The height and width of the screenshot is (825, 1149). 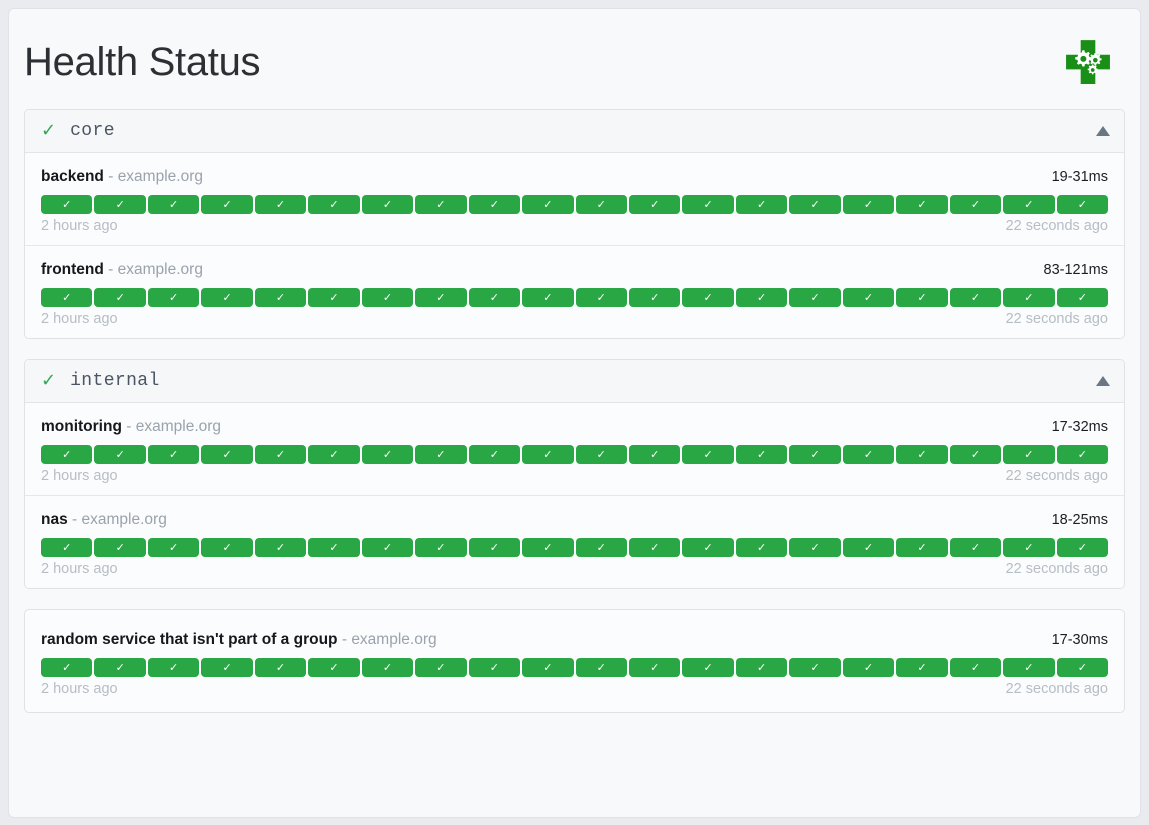 What do you see at coordinates (574, 131) in the screenshot?
I see `group-header-core: ✓ core` at bounding box center [574, 131].